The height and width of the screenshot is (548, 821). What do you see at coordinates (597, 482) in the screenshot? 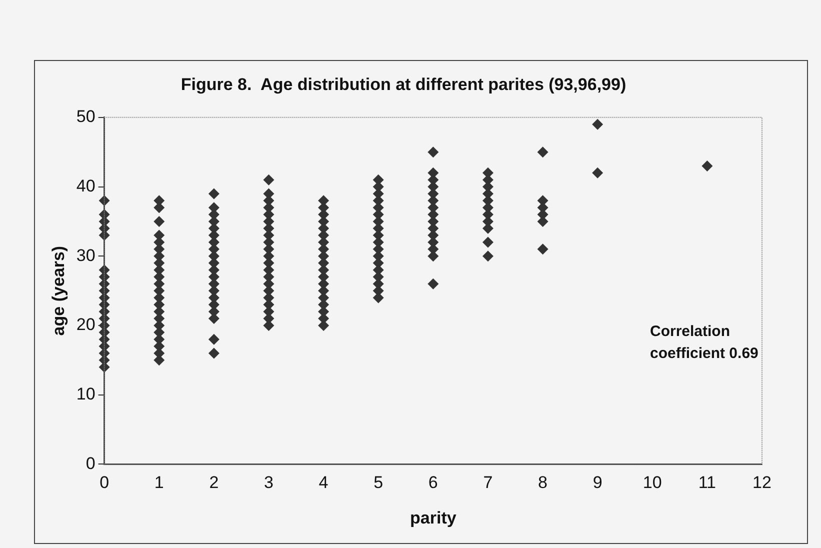
I see `x-tick-label: 9` at bounding box center [597, 482].